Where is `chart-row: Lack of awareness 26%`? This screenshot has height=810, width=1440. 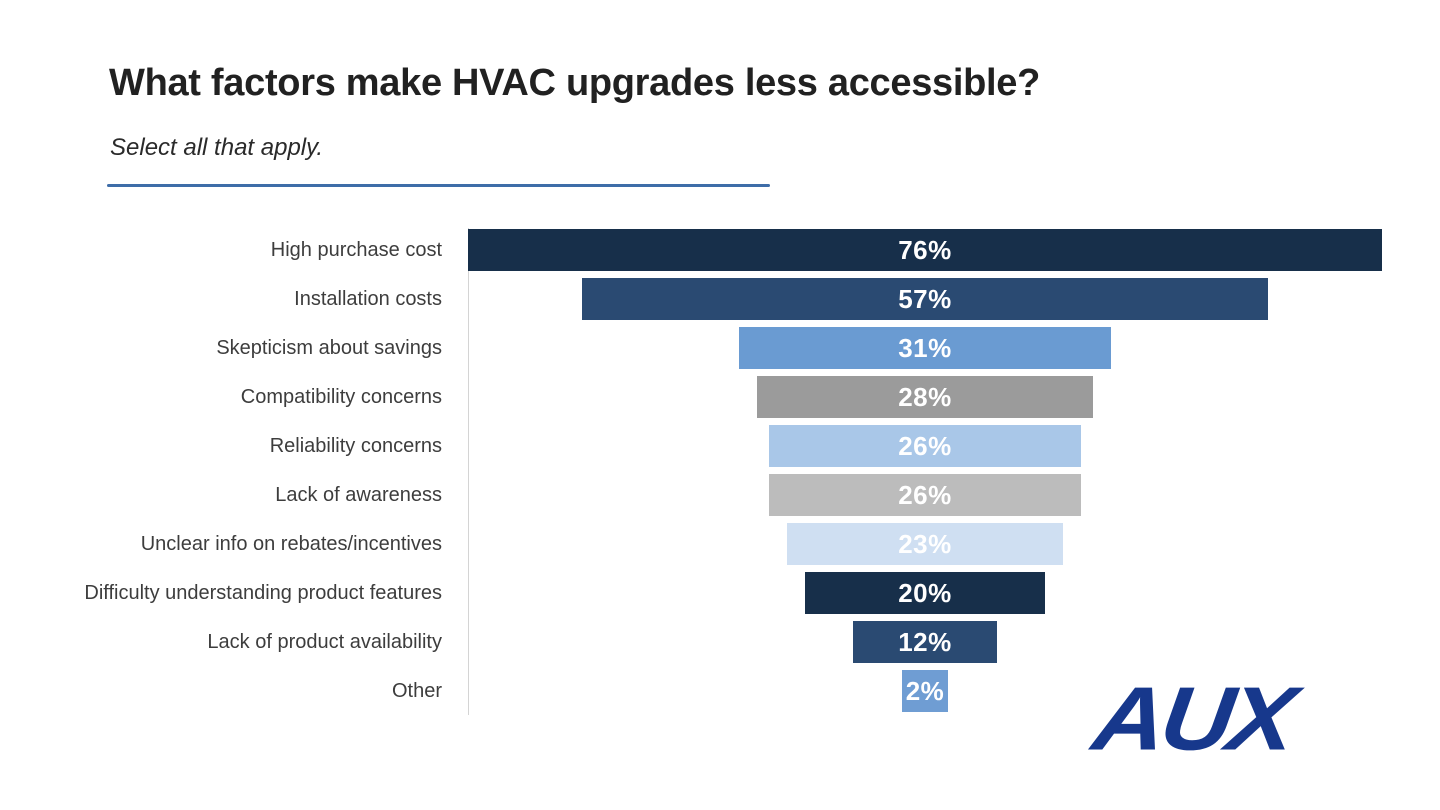 chart-row: Lack of awareness 26% is located at coordinates (720, 495).